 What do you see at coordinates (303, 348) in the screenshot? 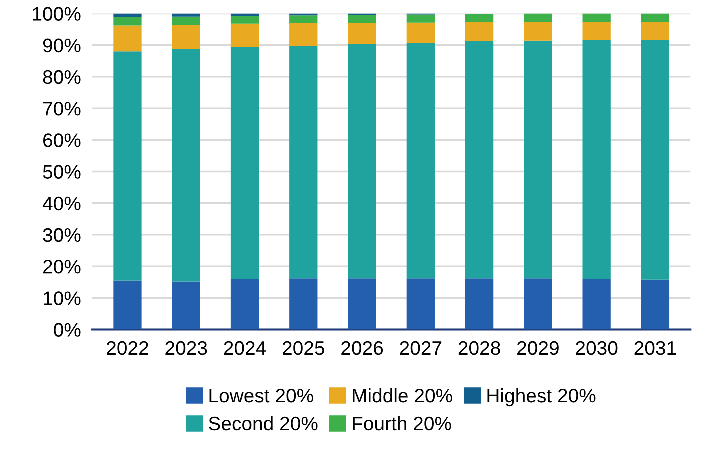
I see `x-tick-label: 2025` at bounding box center [303, 348].